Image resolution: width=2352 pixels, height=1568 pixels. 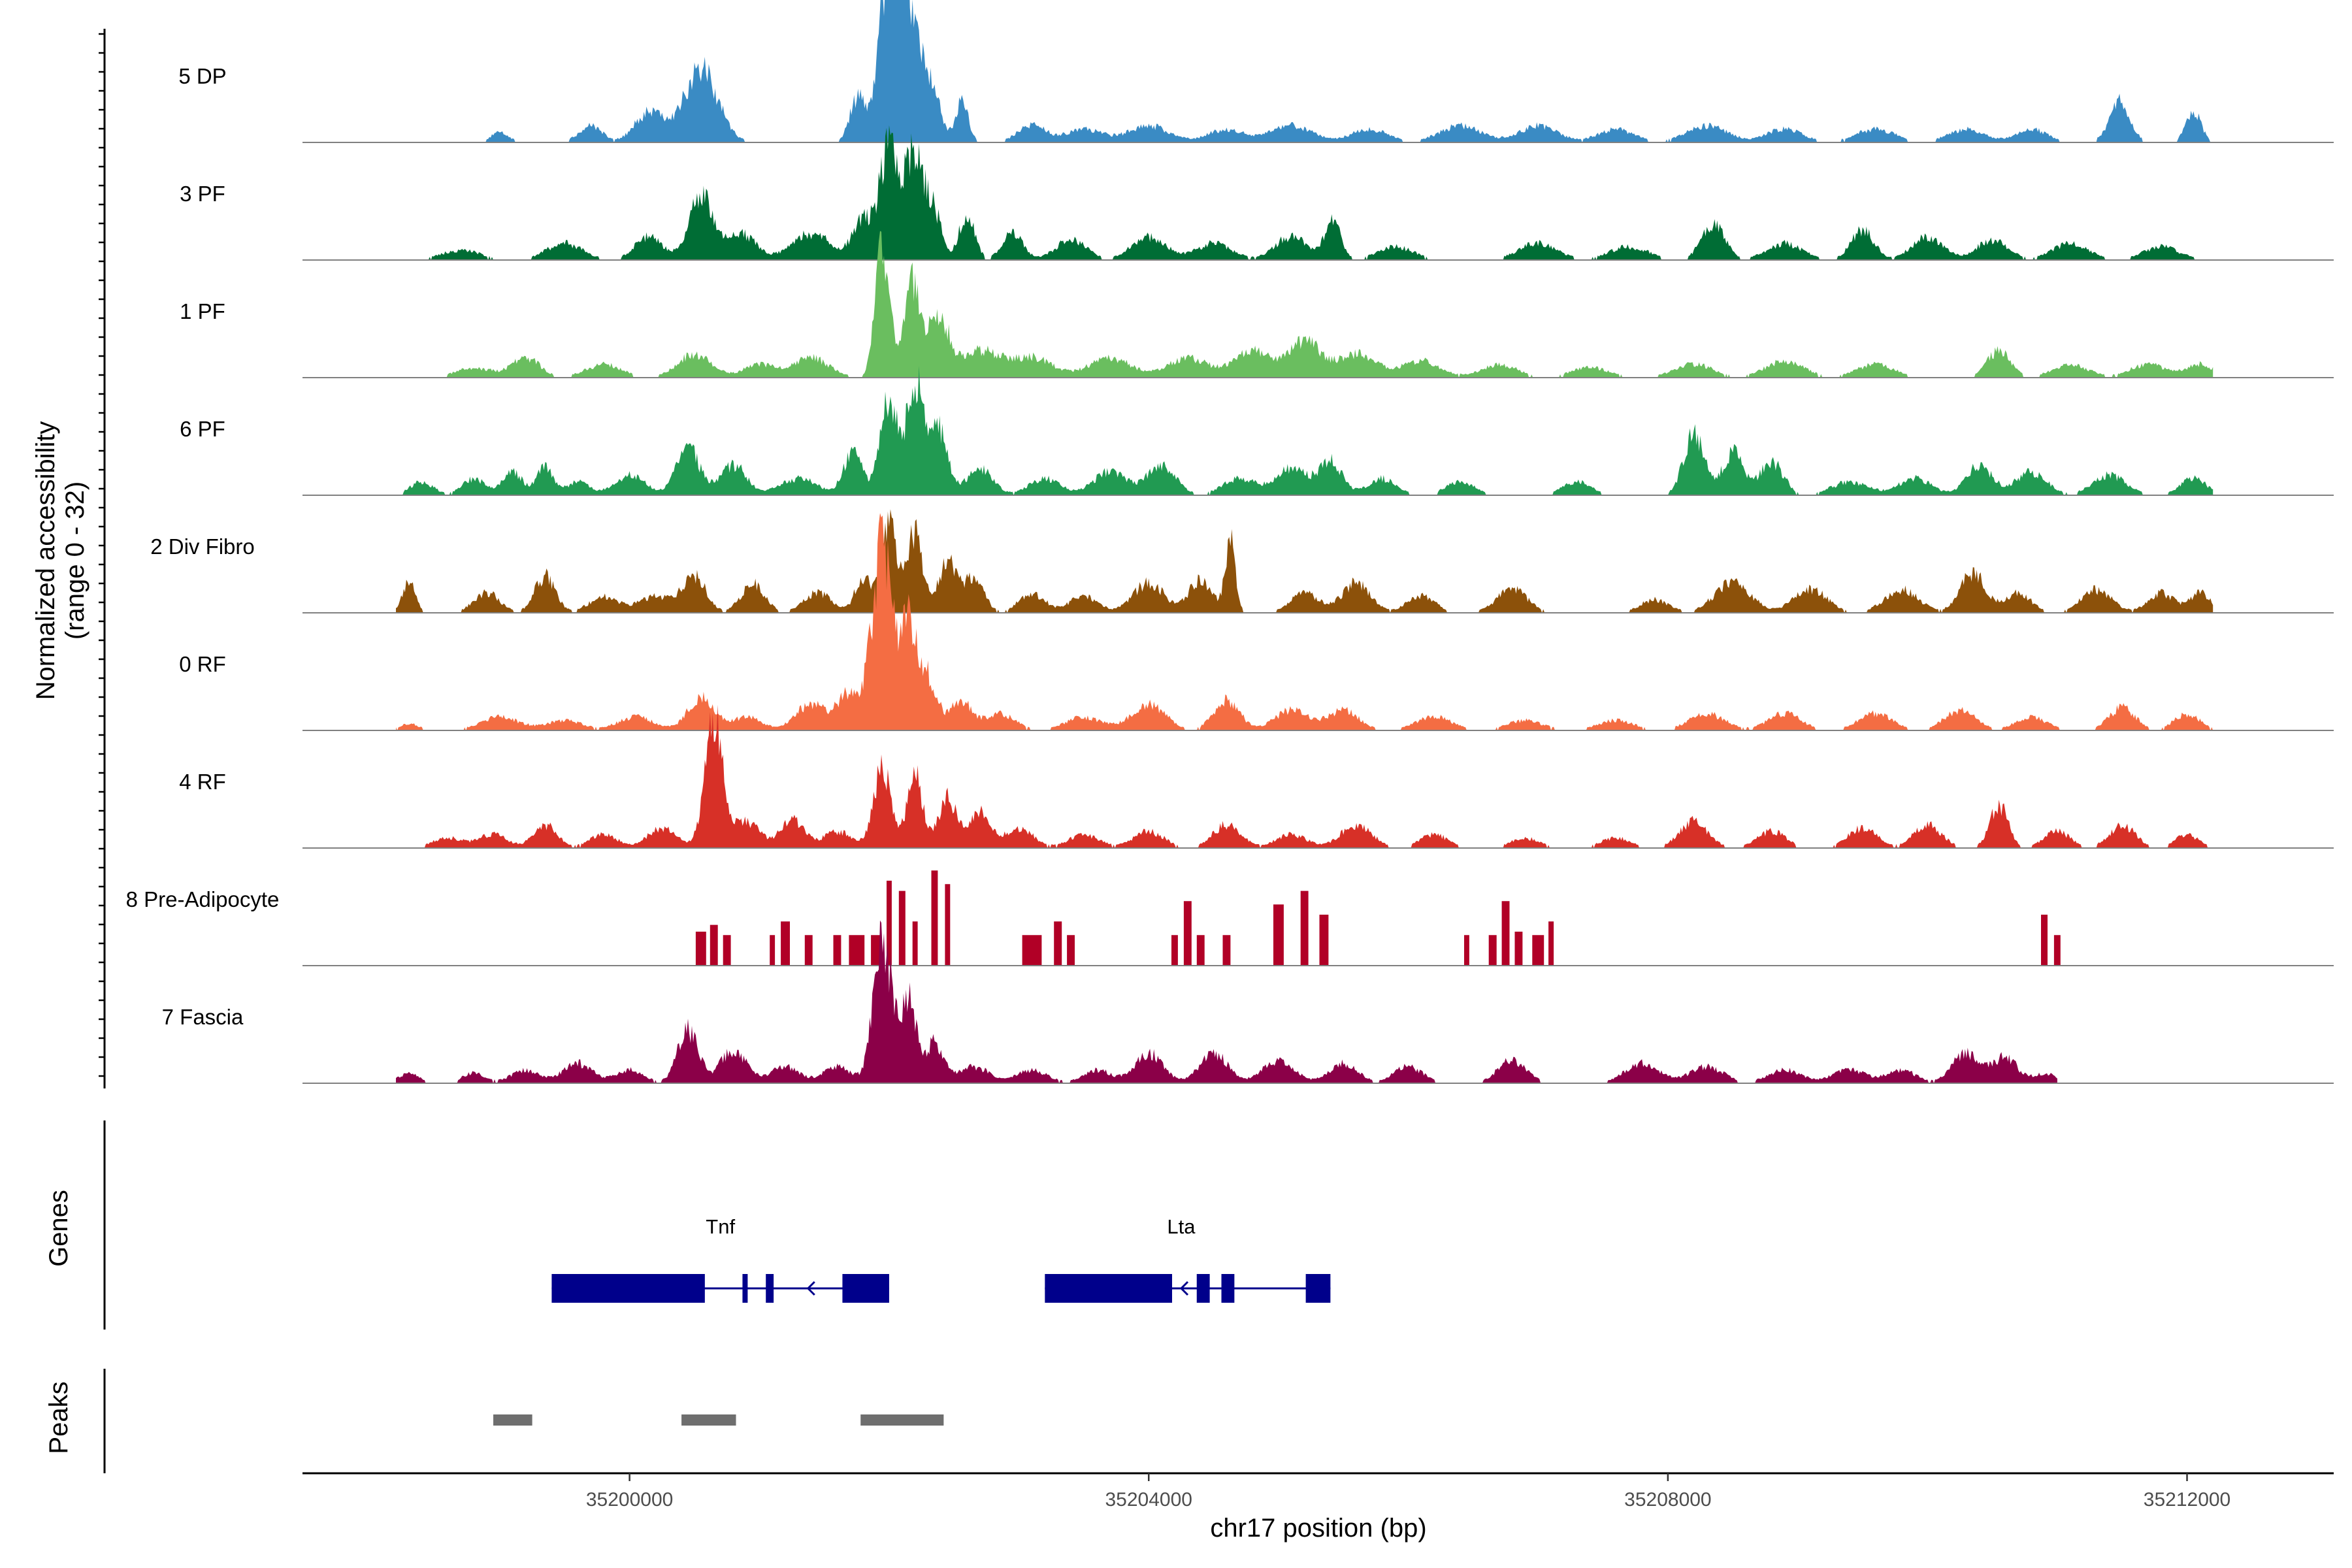 I want to click on x-tick-label: 35208000, so click(x=1667, y=1500).